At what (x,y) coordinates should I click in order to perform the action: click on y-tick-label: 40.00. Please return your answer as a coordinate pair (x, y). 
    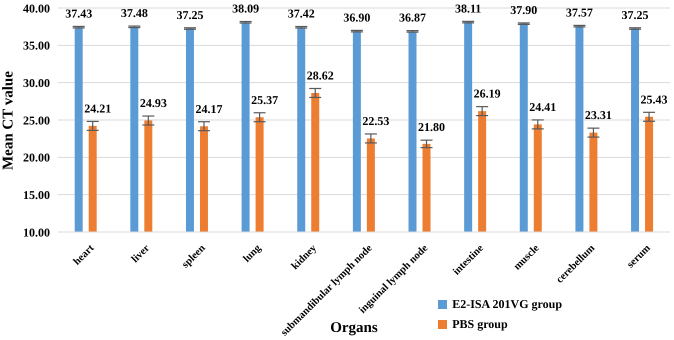
    Looking at the image, I should click on (36, 8).